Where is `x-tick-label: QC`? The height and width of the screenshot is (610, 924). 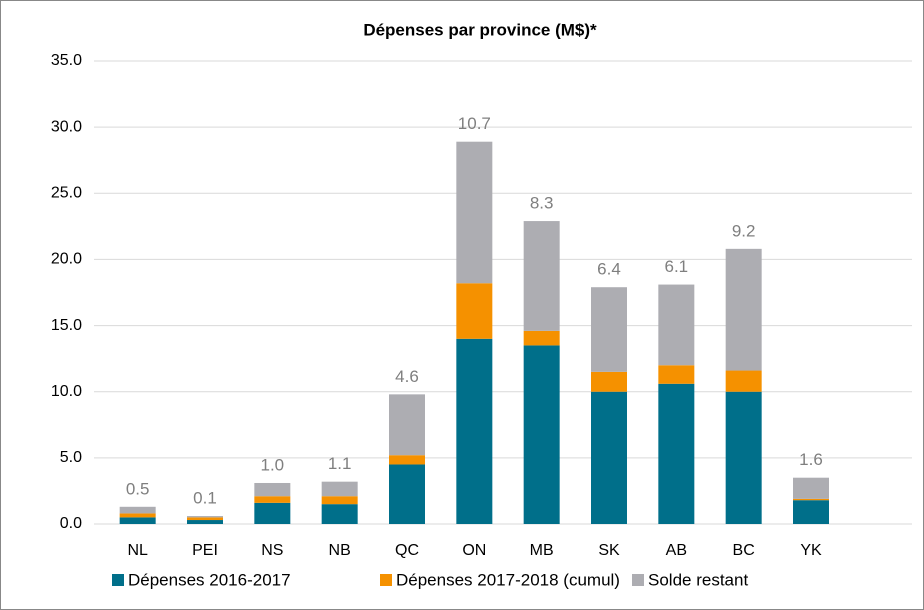
x-tick-label: QC is located at coordinates (407, 550).